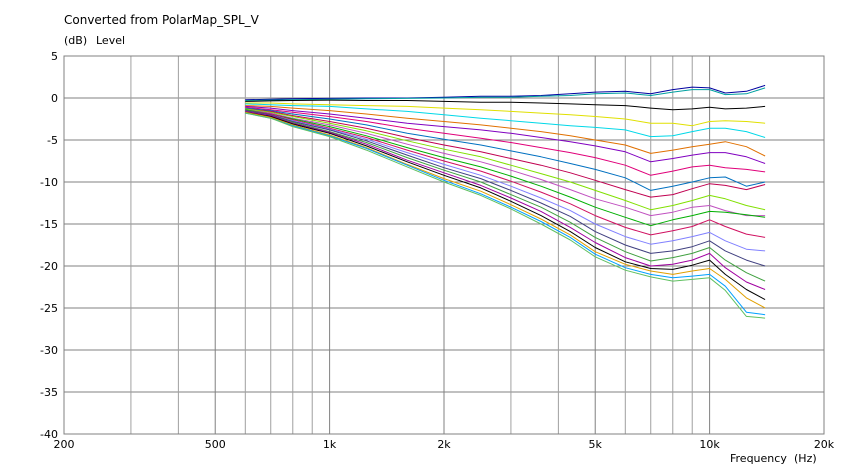  Describe the element at coordinates (49, 434) in the screenshot. I see `y-tick-label: -40` at that location.